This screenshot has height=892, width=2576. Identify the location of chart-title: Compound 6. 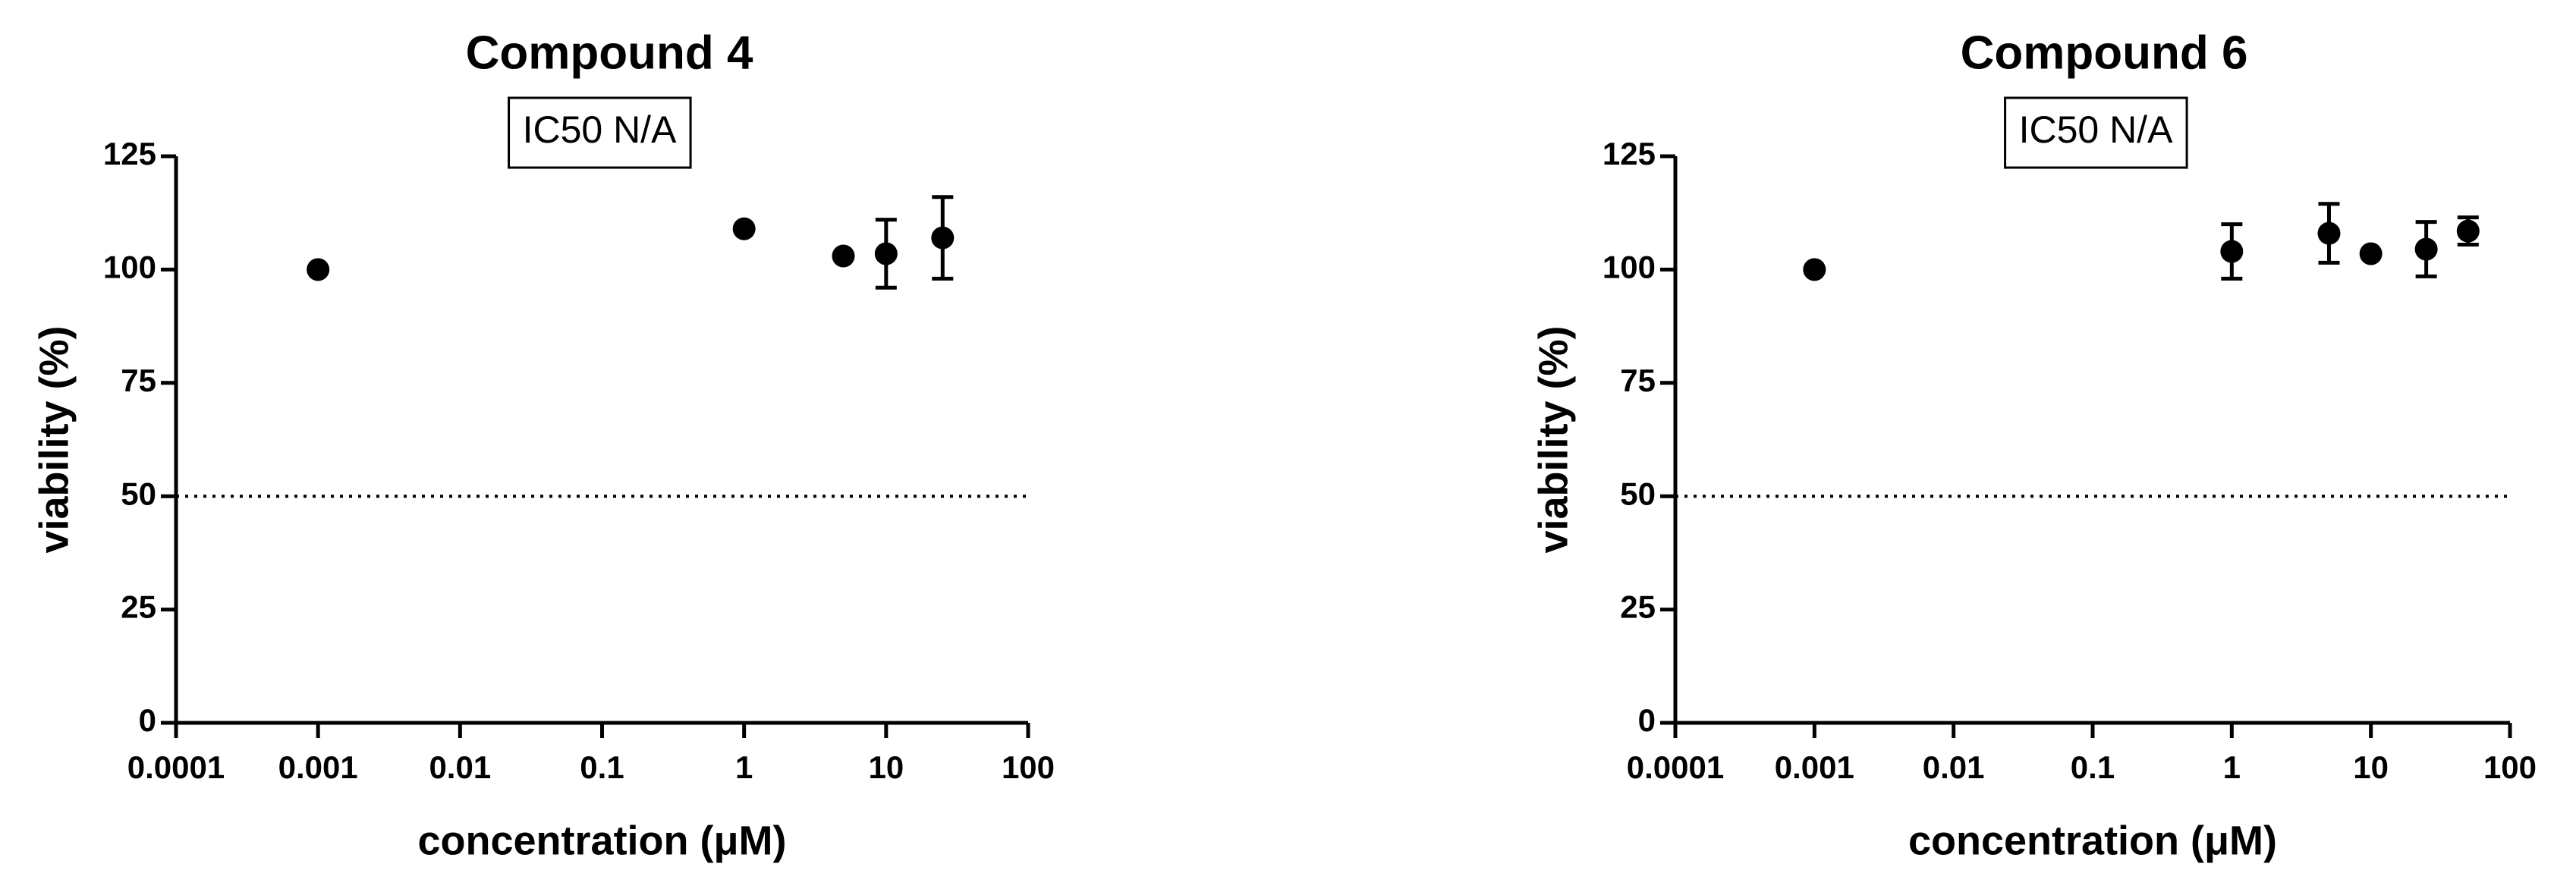
(2104, 53).